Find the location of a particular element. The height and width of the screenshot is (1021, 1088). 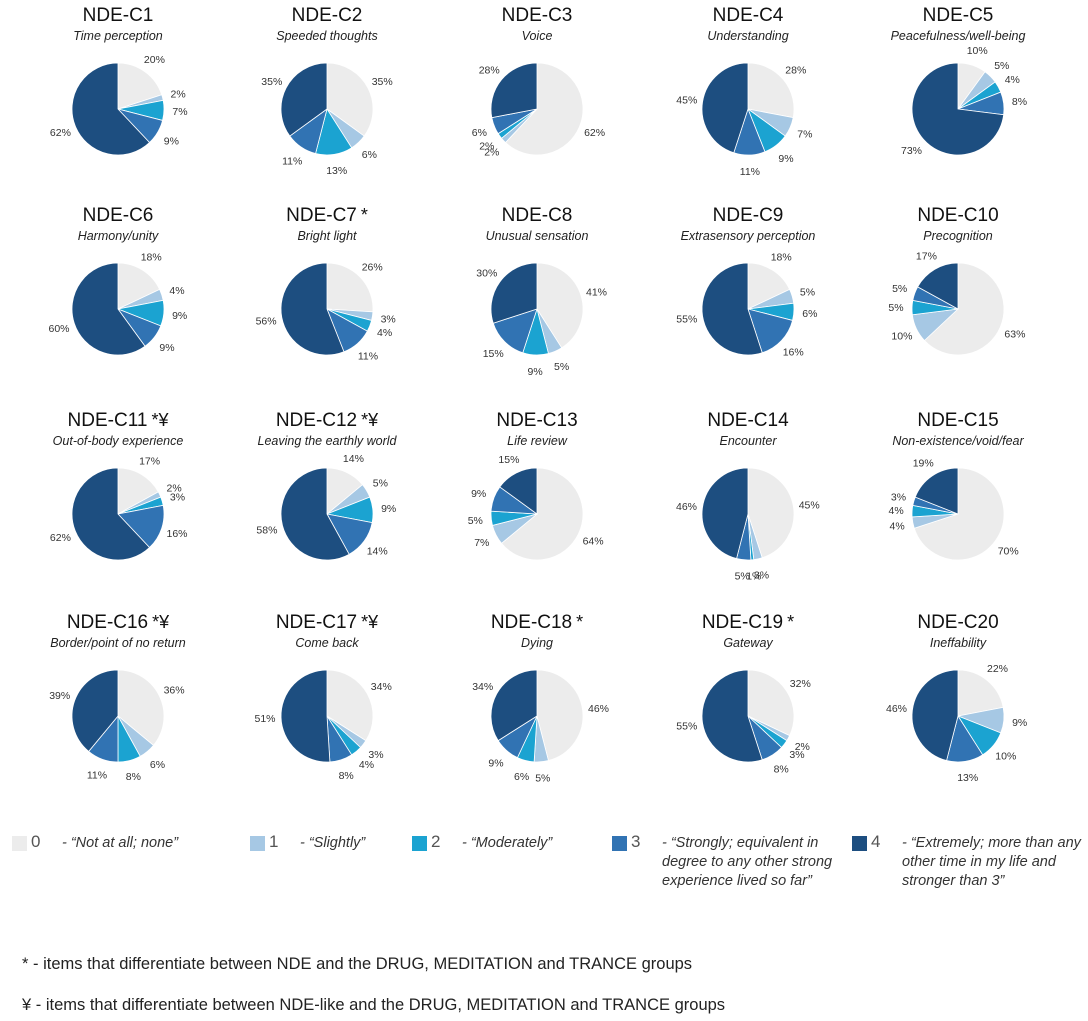

panel-title-text: NDE-C19 is located at coordinates (742, 622).